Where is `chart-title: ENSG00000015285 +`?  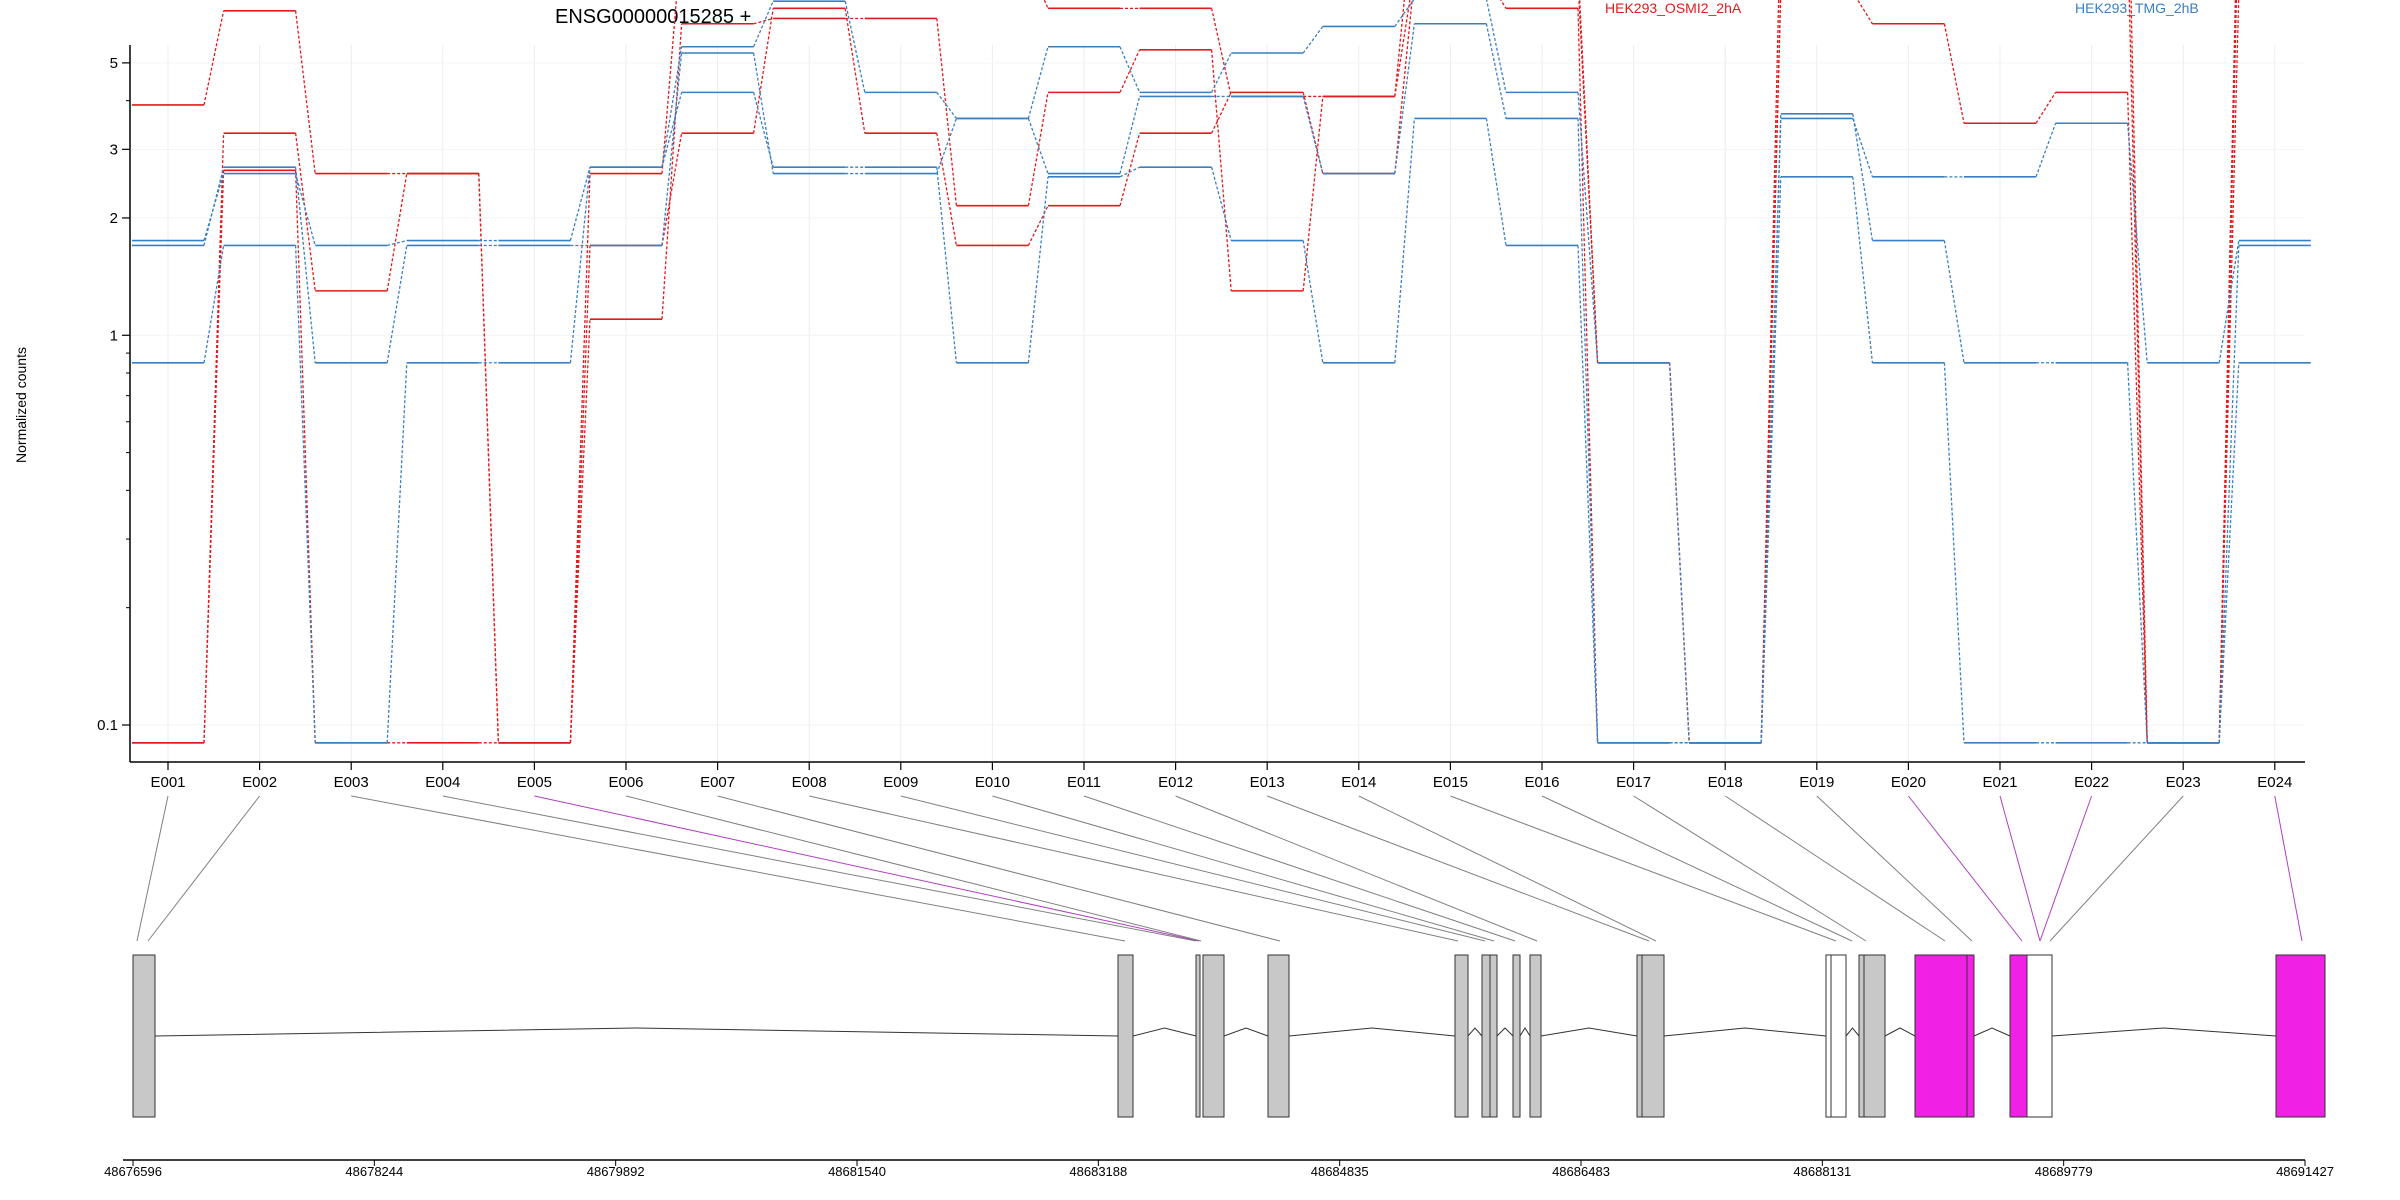 chart-title: ENSG00000015285 + is located at coordinates (653, 17).